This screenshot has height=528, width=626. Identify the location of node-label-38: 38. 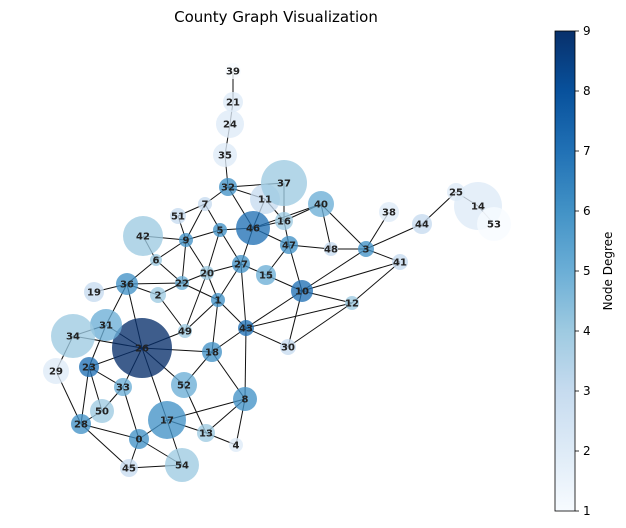
(389, 213).